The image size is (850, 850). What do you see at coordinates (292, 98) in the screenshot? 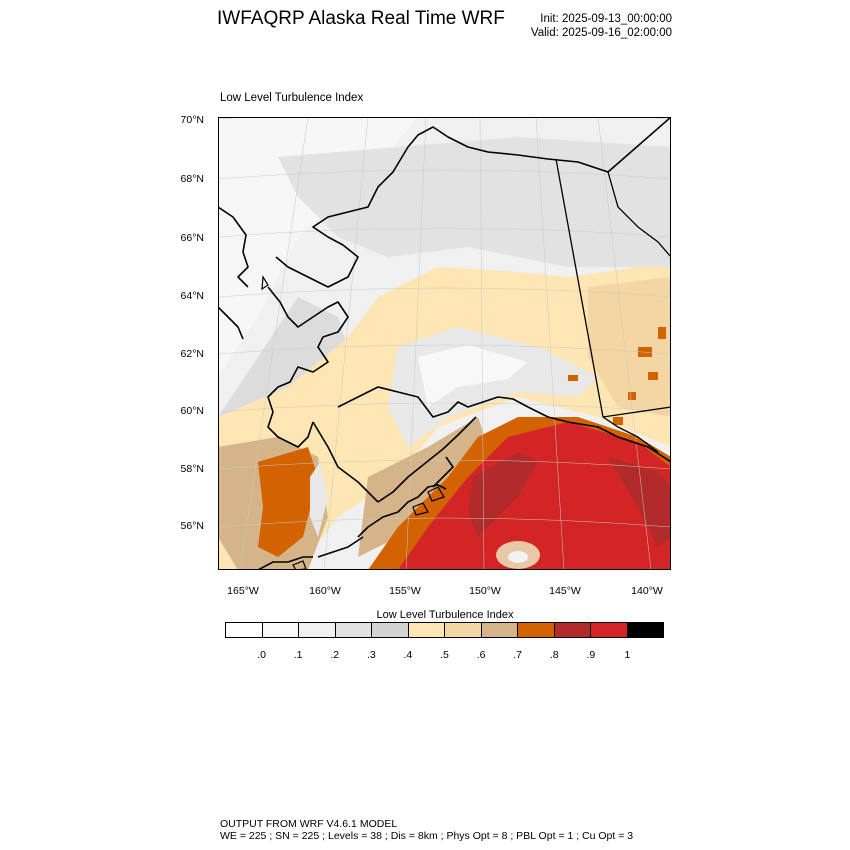
I see `panel-title: Low Level Turbulence Index` at bounding box center [292, 98].